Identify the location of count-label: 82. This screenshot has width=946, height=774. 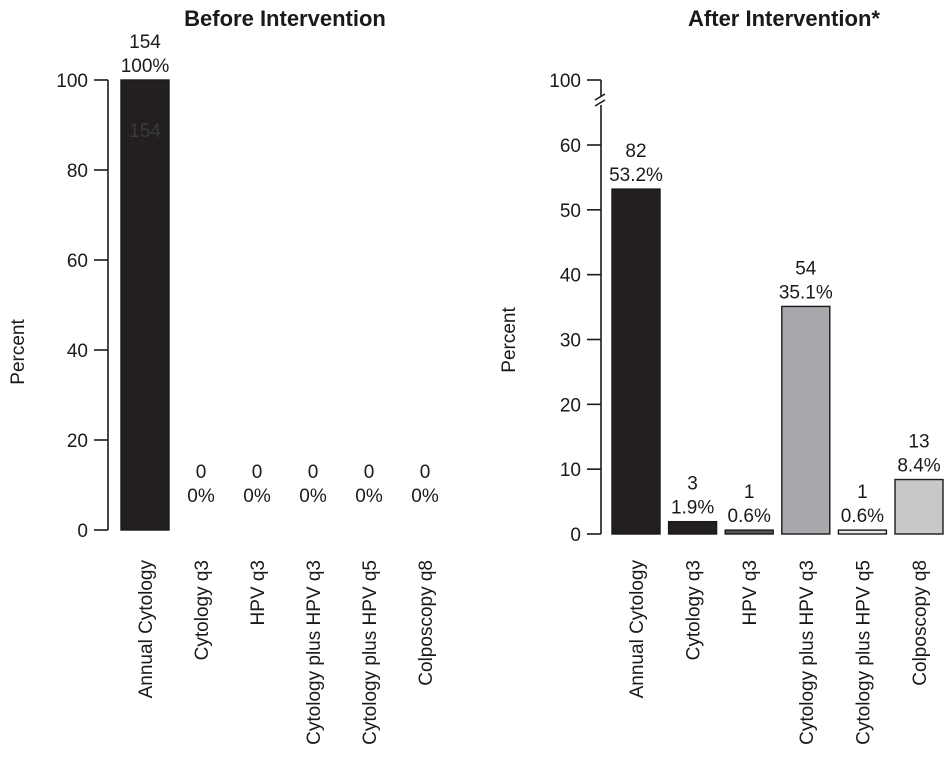
(635, 151).